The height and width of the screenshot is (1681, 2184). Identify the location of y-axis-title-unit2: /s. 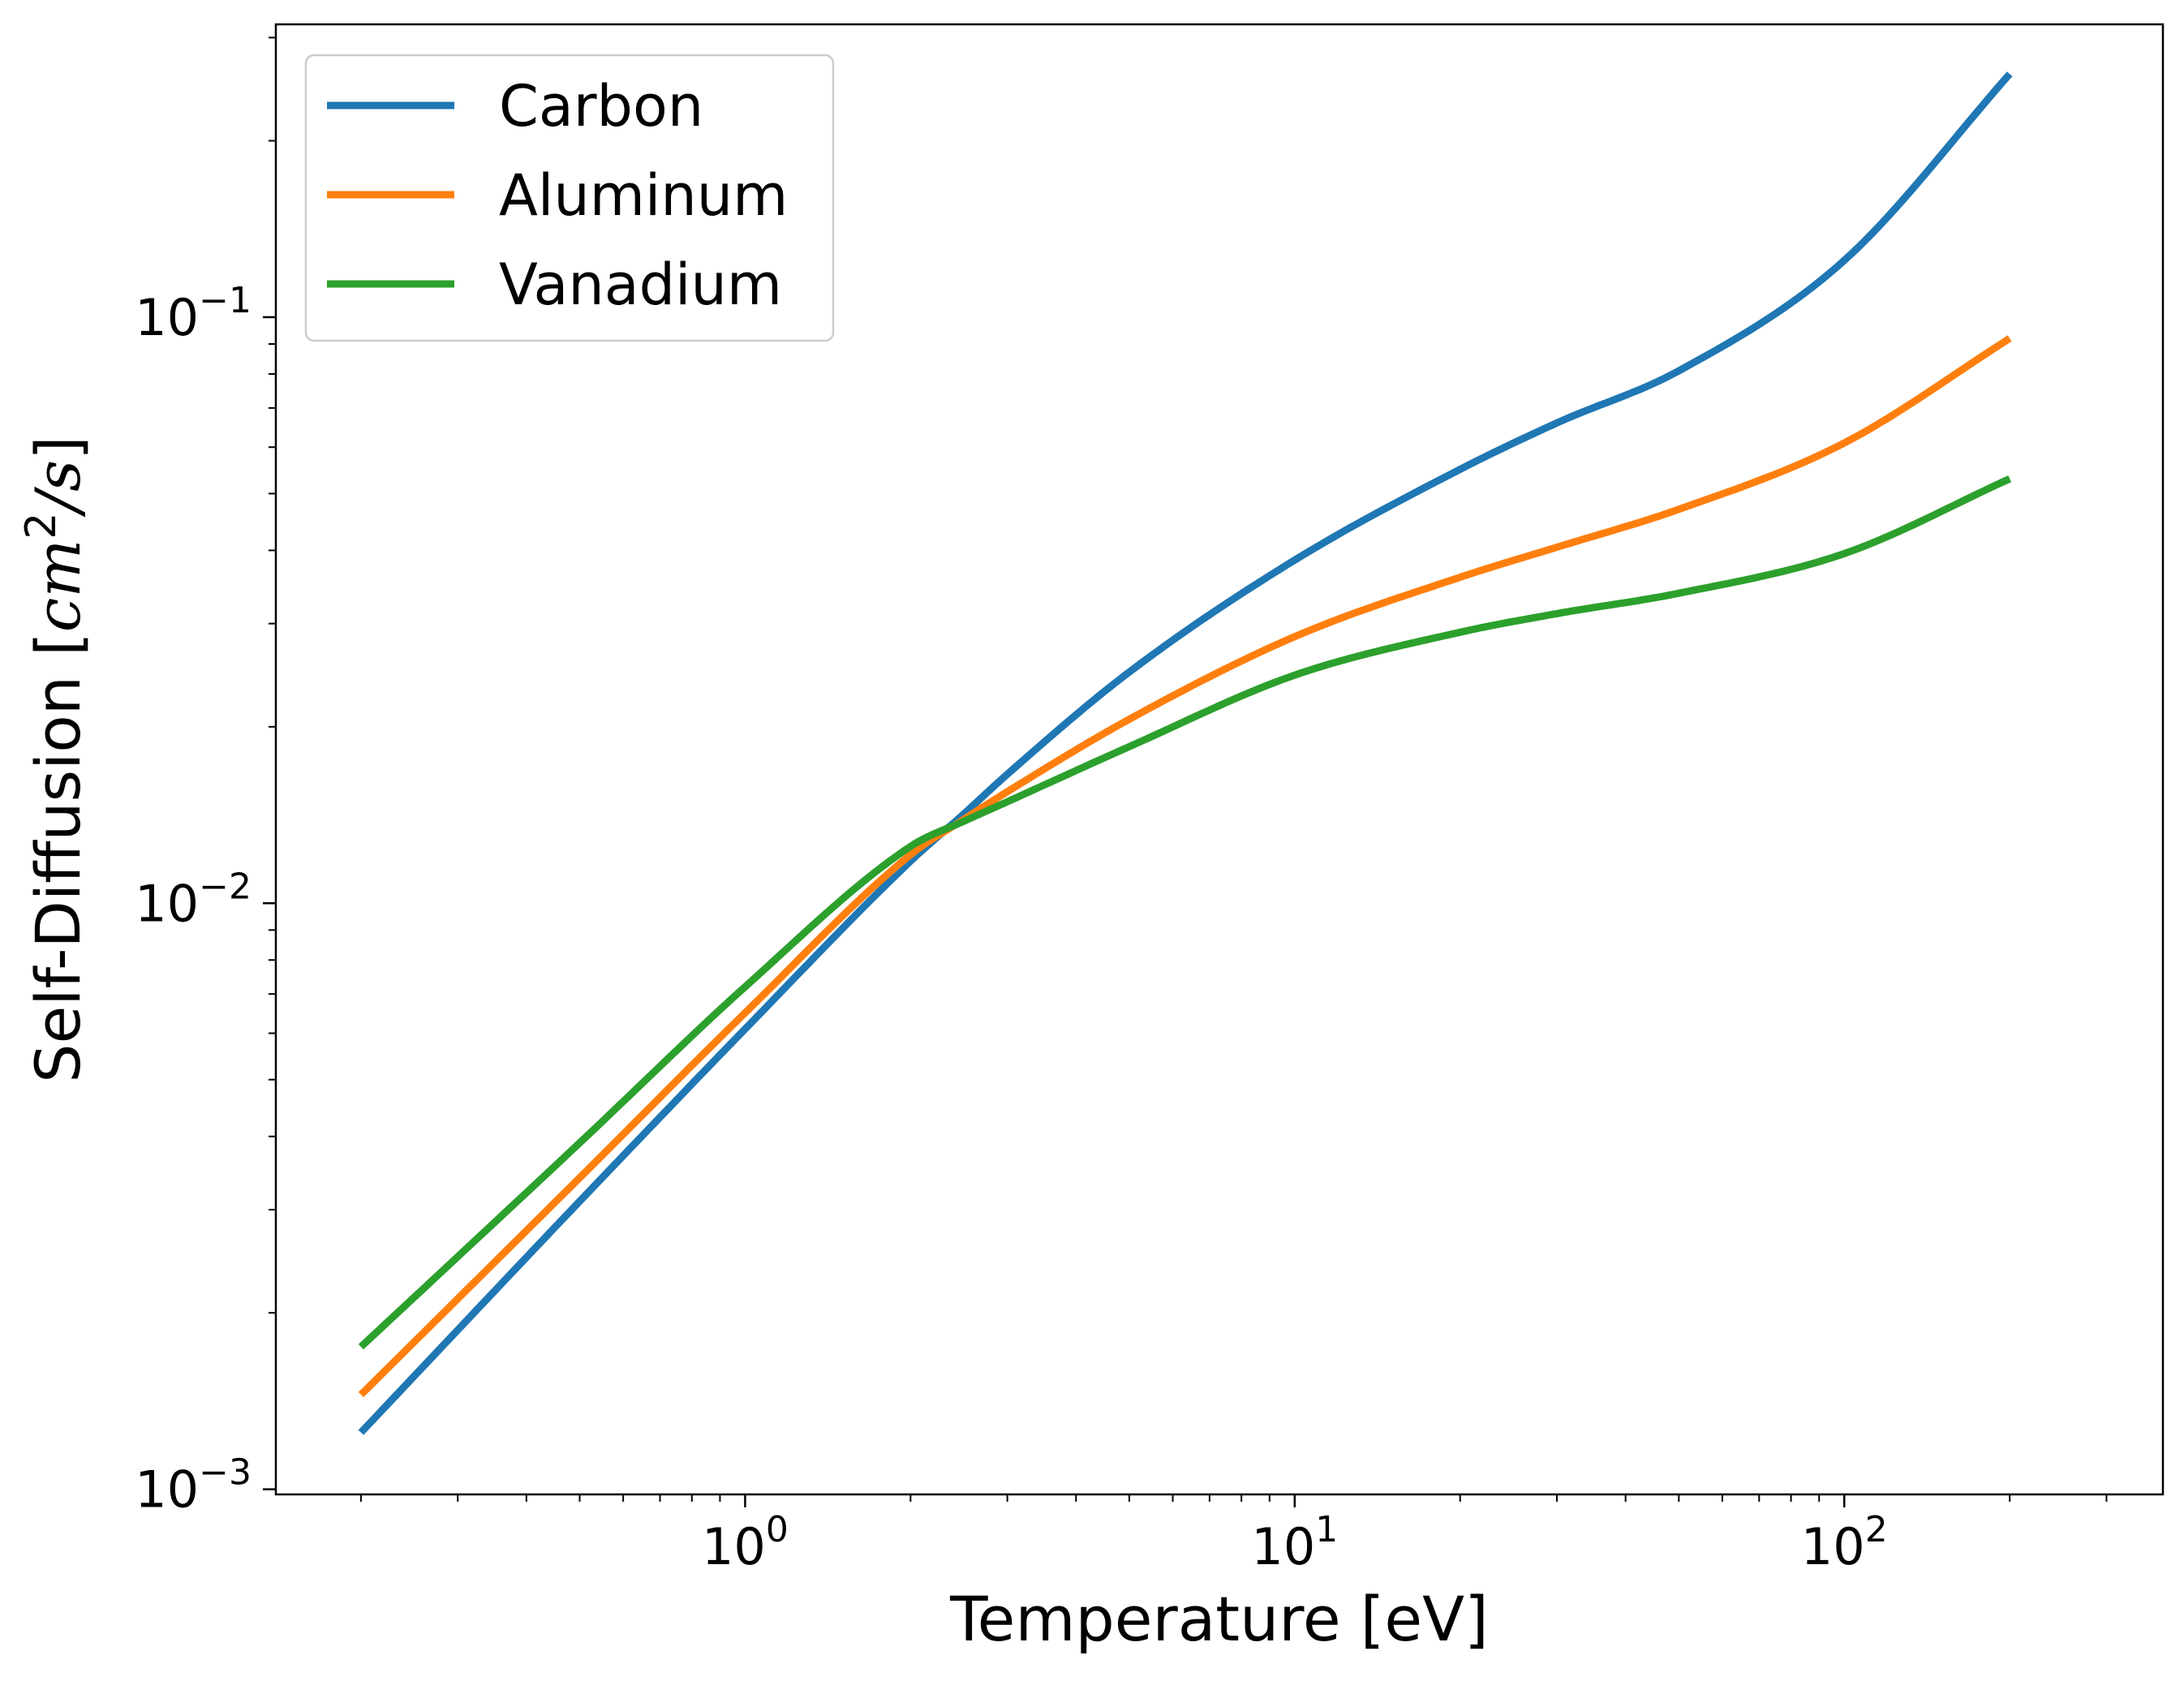
(58, 489).